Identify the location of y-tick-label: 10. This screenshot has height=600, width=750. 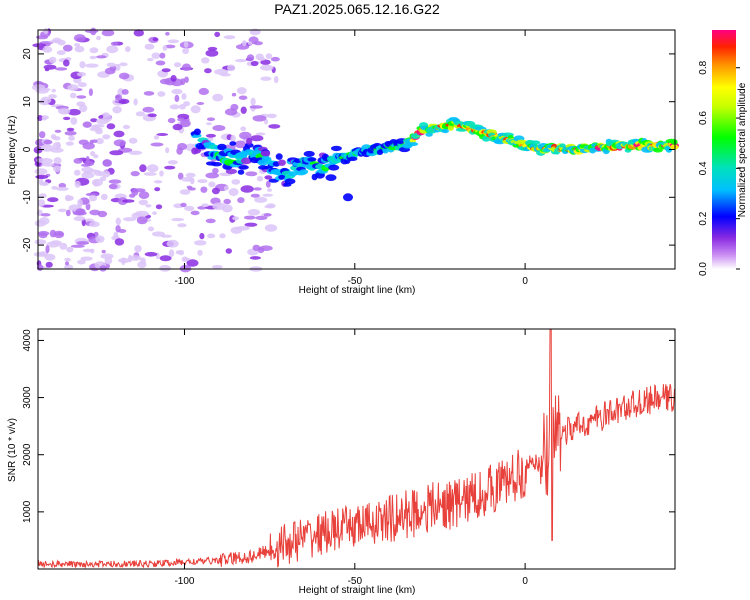
(27, 102).